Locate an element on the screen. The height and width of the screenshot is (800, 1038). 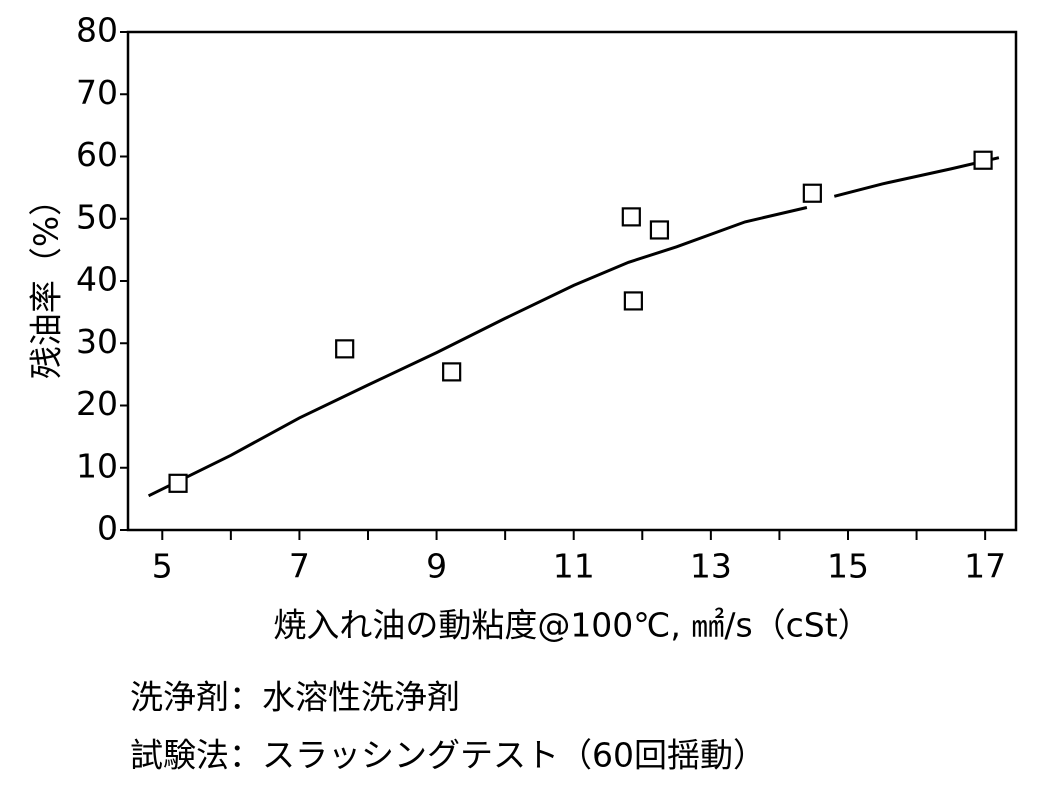
x-tick-label: 17 is located at coordinates (985, 566).